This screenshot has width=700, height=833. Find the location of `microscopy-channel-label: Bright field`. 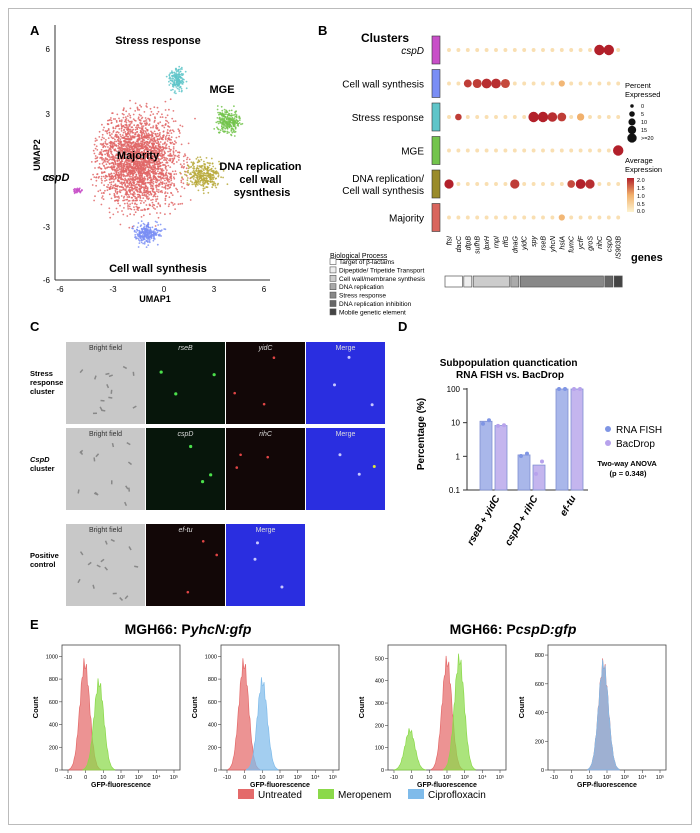

microscopy-channel-label: Bright field is located at coordinates (105, 348).